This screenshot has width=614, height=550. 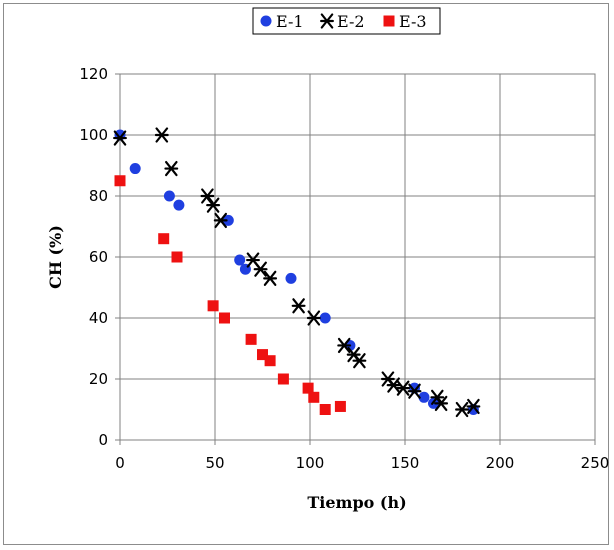 I want to click on legend-label: E-1, so click(x=290, y=21).